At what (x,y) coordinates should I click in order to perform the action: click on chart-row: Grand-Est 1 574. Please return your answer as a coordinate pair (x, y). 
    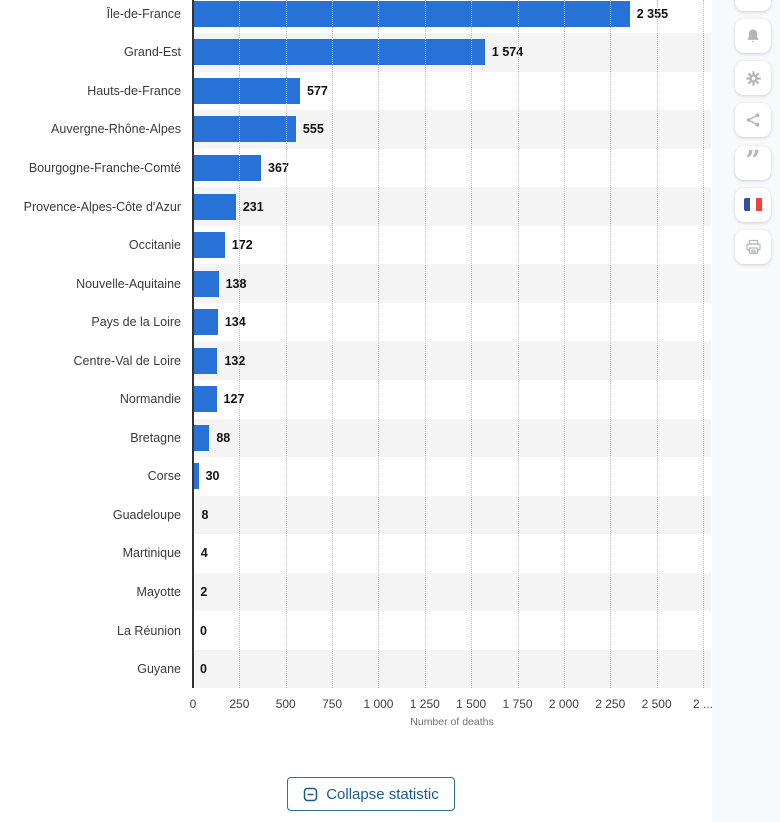
    Looking at the image, I should click on (356, 52).